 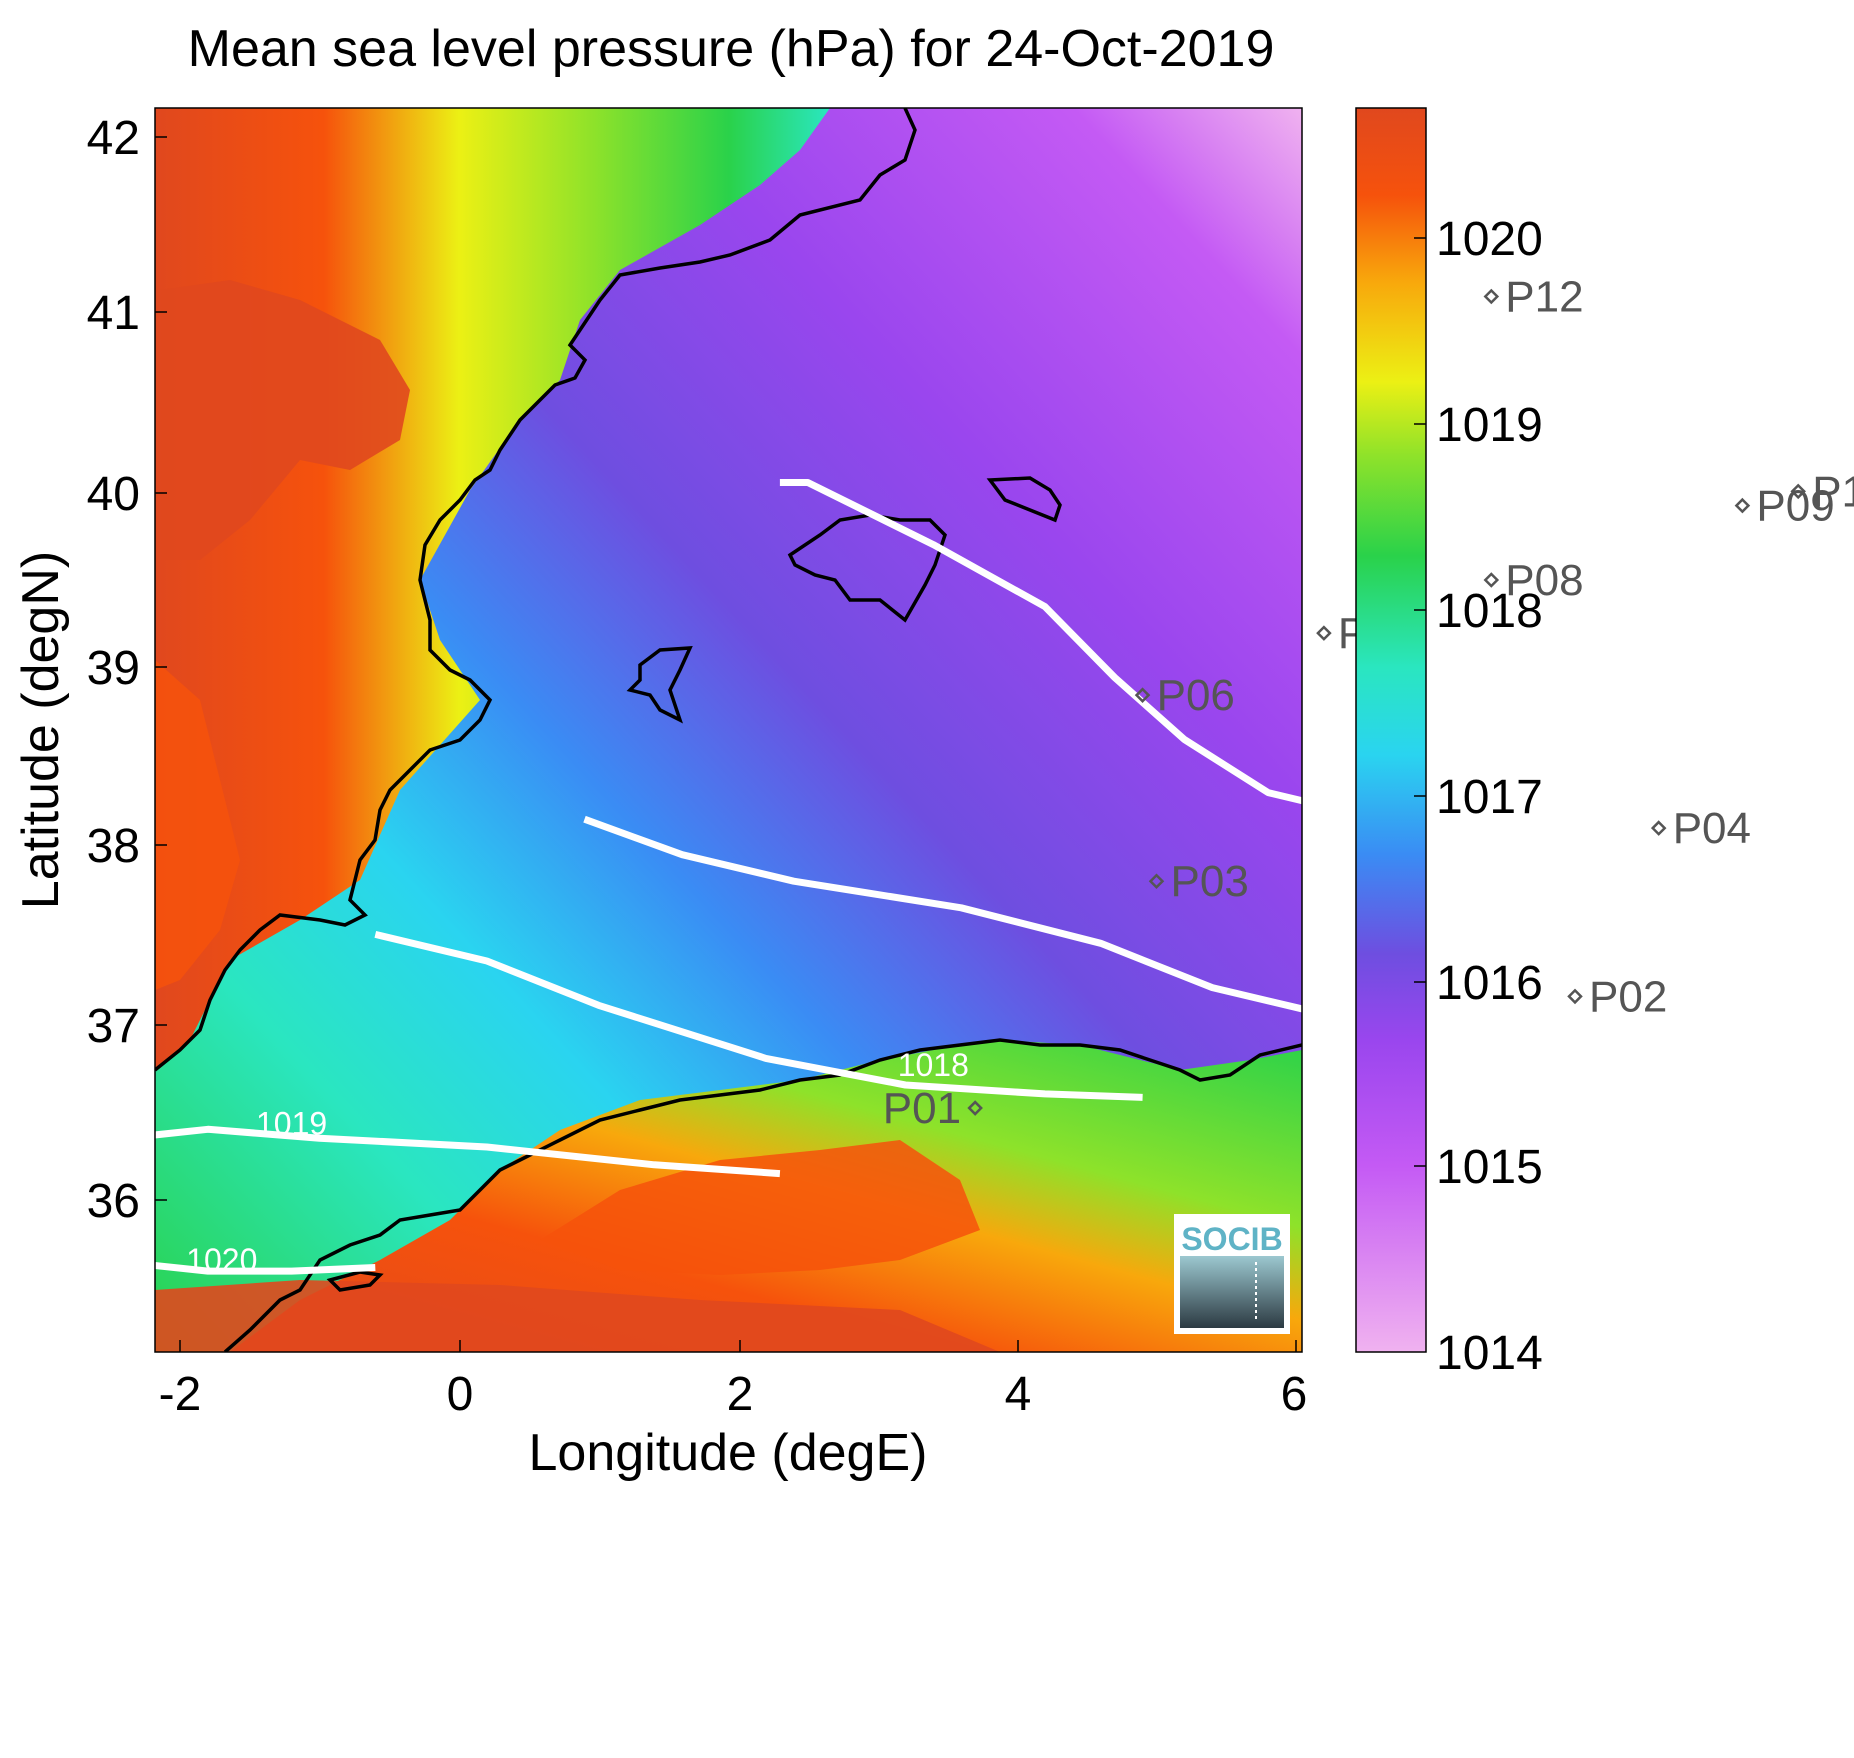 What do you see at coordinates (113, 494) in the screenshot?
I see `y-tick-label: 40` at bounding box center [113, 494].